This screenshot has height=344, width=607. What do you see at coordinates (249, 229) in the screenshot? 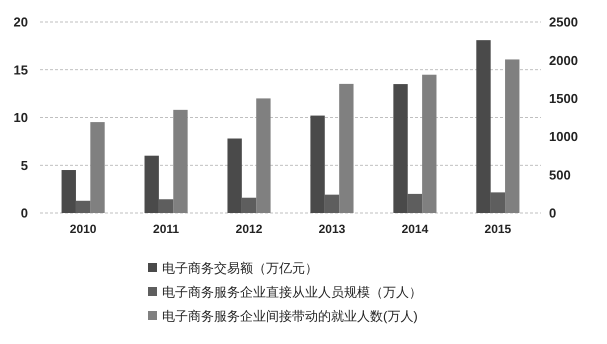
I see `x-tick-label: 2012` at bounding box center [249, 229].